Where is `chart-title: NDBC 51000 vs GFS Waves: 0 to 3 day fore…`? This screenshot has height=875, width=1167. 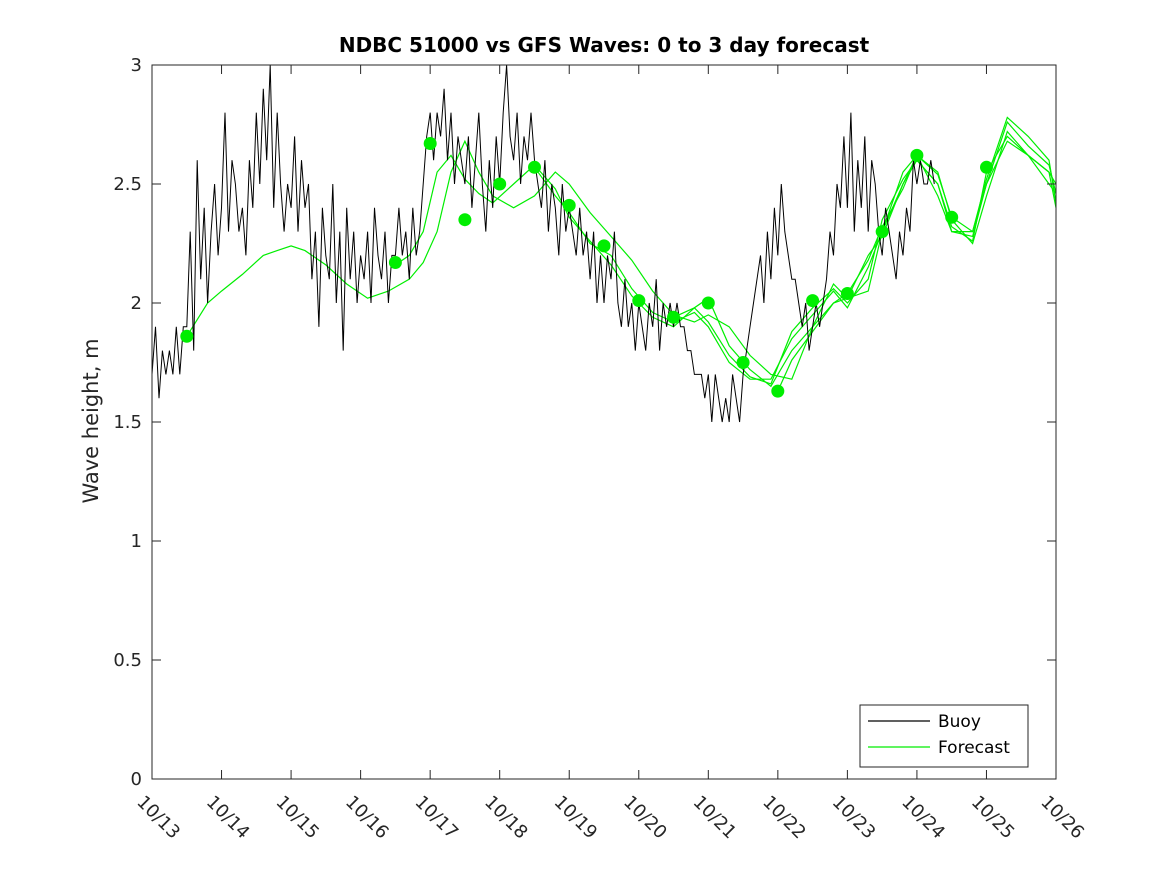 chart-title: NDBC 51000 vs GFS Waves: 0 to 3 day fore… is located at coordinates (604, 45).